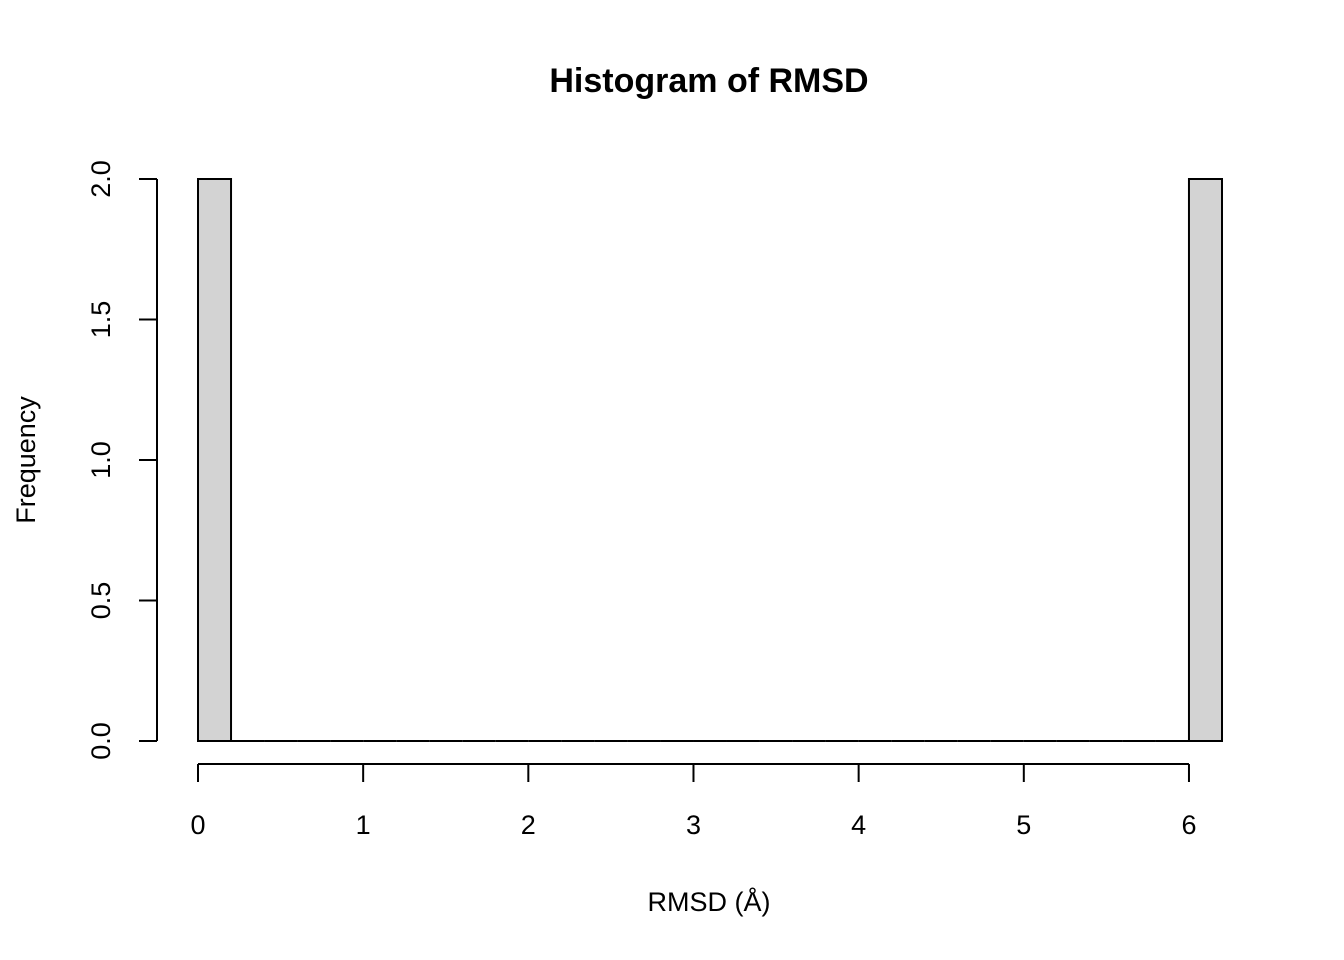 This screenshot has width=1344, height=960. Describe the element at coordinates (26, 460) in the screenshot. I see `y-axis-label: Frequency` at that location.